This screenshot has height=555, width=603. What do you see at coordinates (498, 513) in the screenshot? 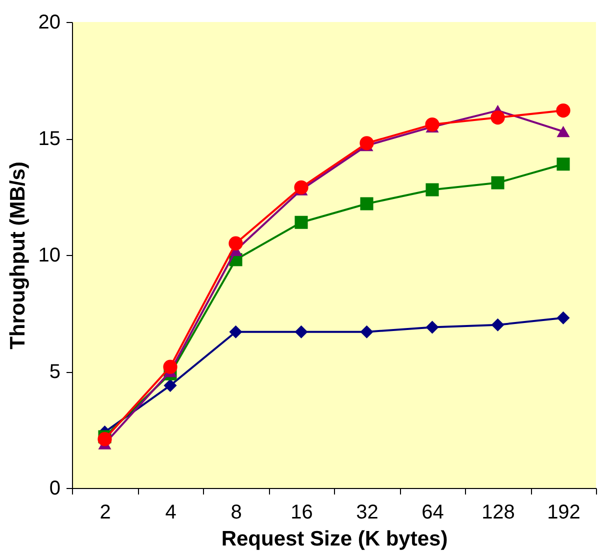
I see `x-tick-label: 128` at bounding box center [498, 513].